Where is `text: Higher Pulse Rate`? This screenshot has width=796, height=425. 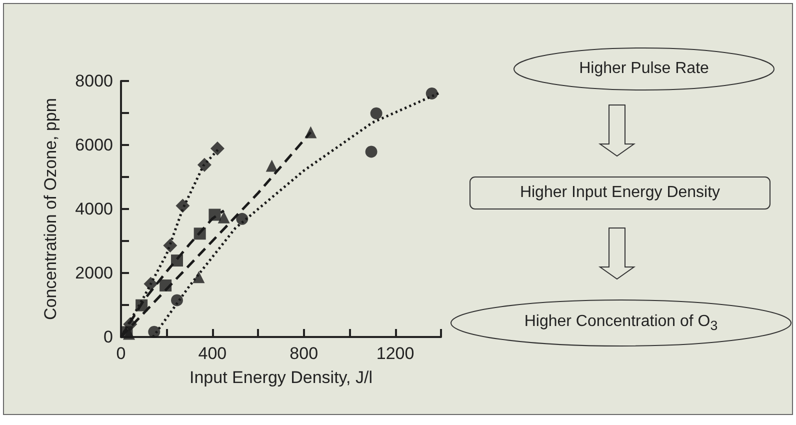
text: Higher Pulse Rate is located at coordinates (644, 69).